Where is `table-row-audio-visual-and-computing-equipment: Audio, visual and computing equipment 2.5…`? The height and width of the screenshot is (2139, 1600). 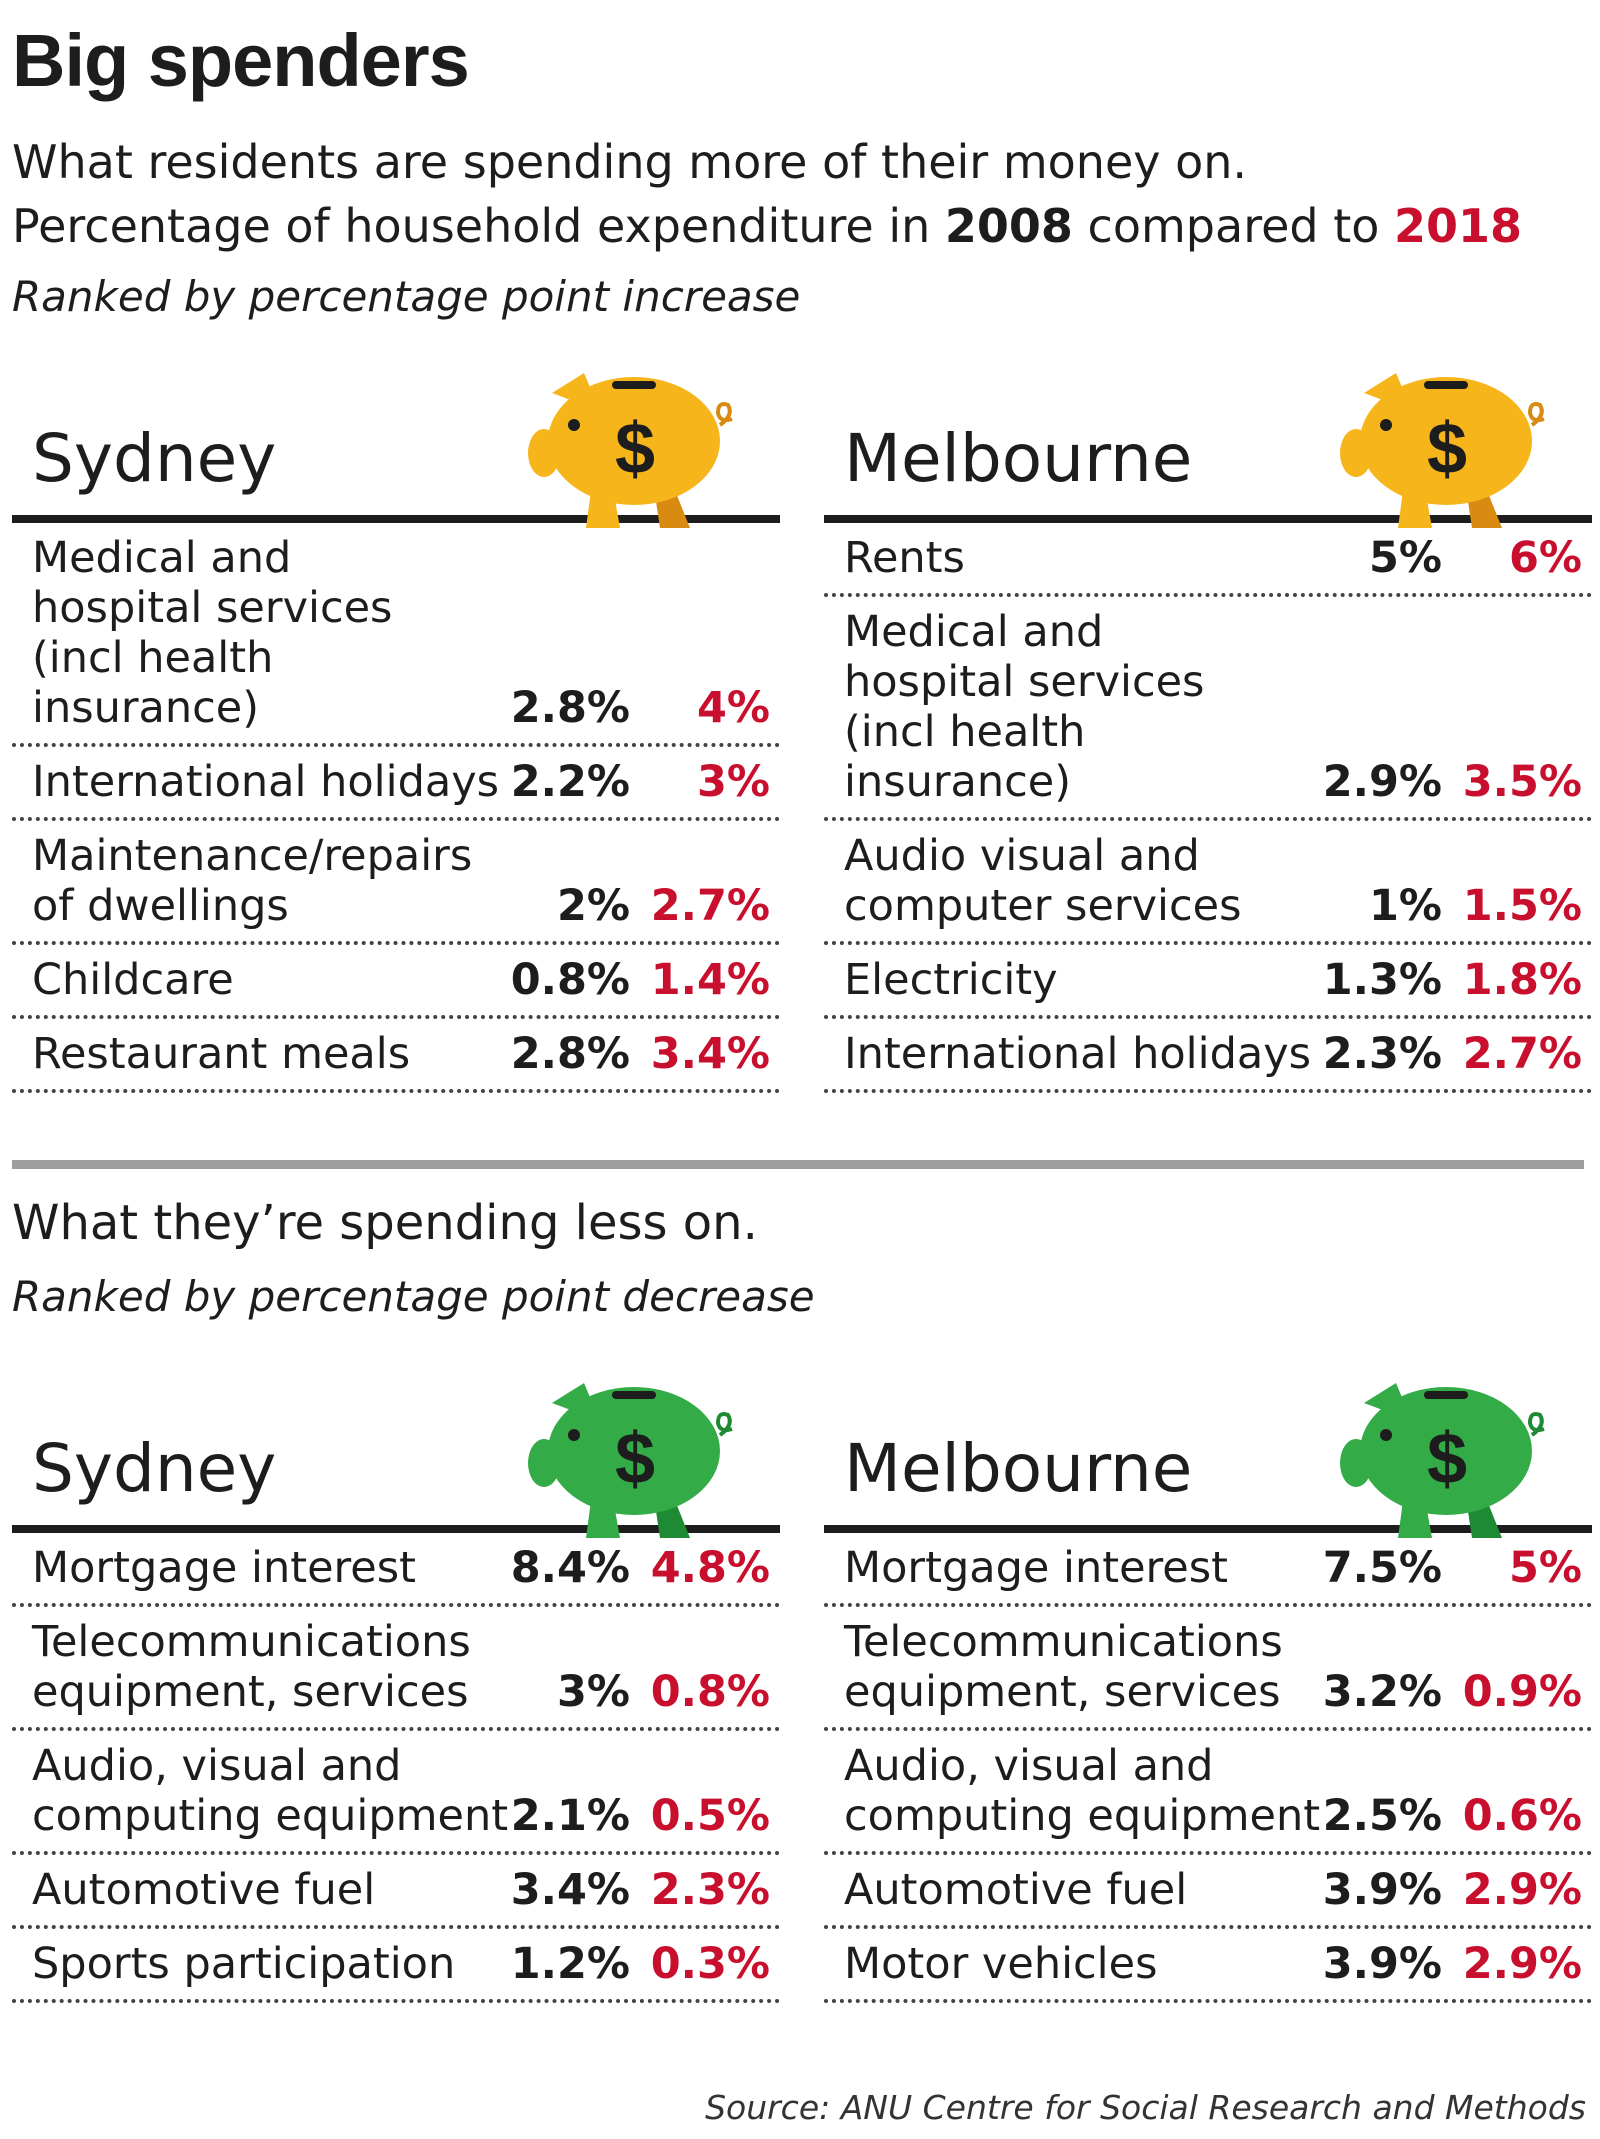 table-row-audio-visual-and-computing-equipment: Audio, visual and computing equipment 2.5… is located at coordinates (1208, 1793).